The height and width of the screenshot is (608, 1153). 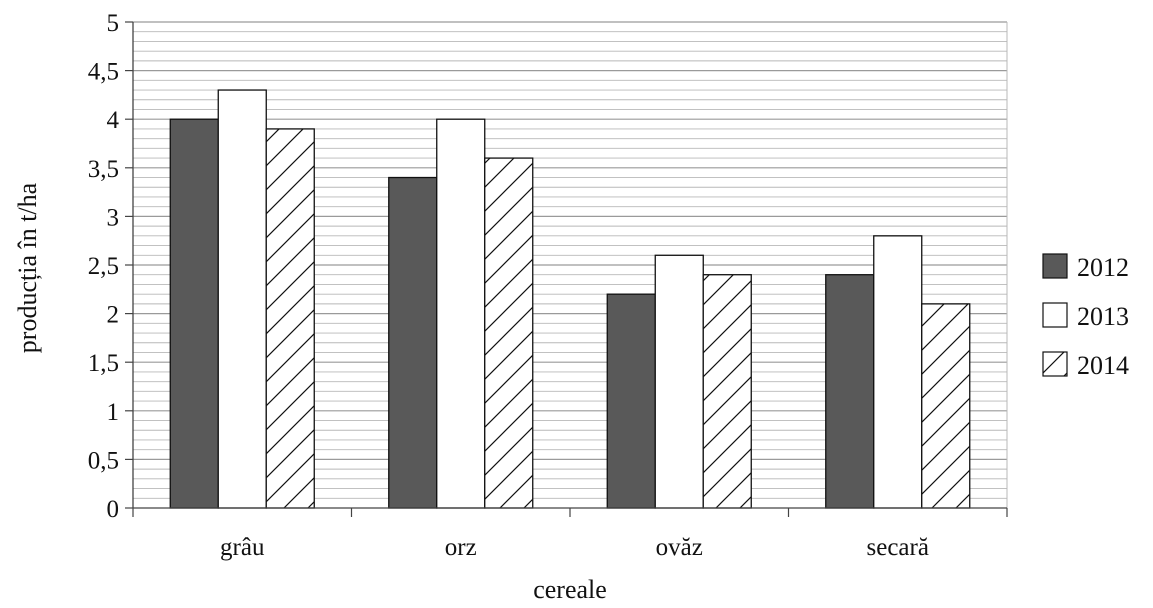 I want to click on y-tick-label: 0,5, so click(x=103, y=460).